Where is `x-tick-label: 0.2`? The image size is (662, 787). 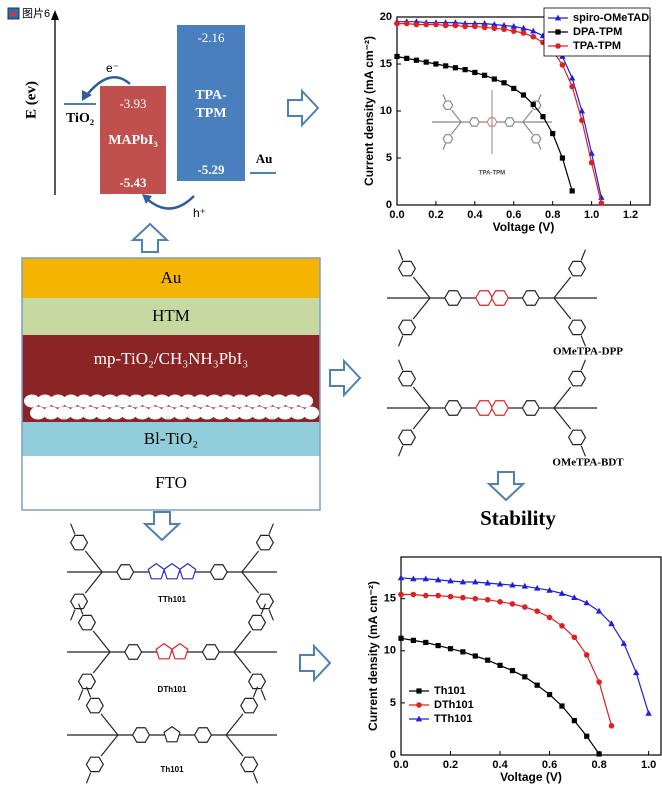 x-tick-label: 0.2 is located at coordinates (435, 215).